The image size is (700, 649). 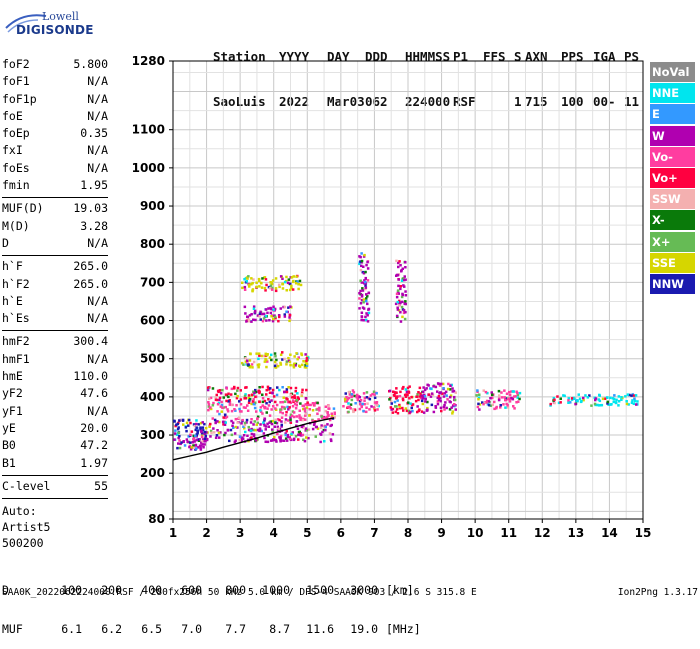 What do you see at coordinates (148, 61) in the screenshot?
I see `y-tick-label: 1280` at bounding box center [148, 61].